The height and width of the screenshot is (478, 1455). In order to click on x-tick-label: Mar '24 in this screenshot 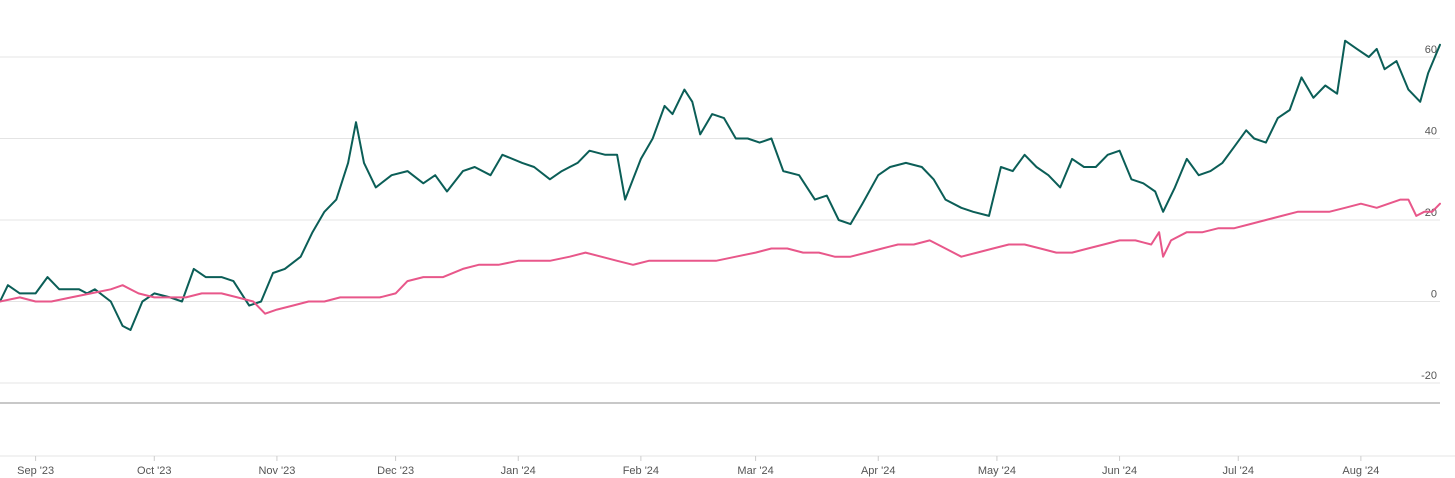, I will do `click(755, 471)`.